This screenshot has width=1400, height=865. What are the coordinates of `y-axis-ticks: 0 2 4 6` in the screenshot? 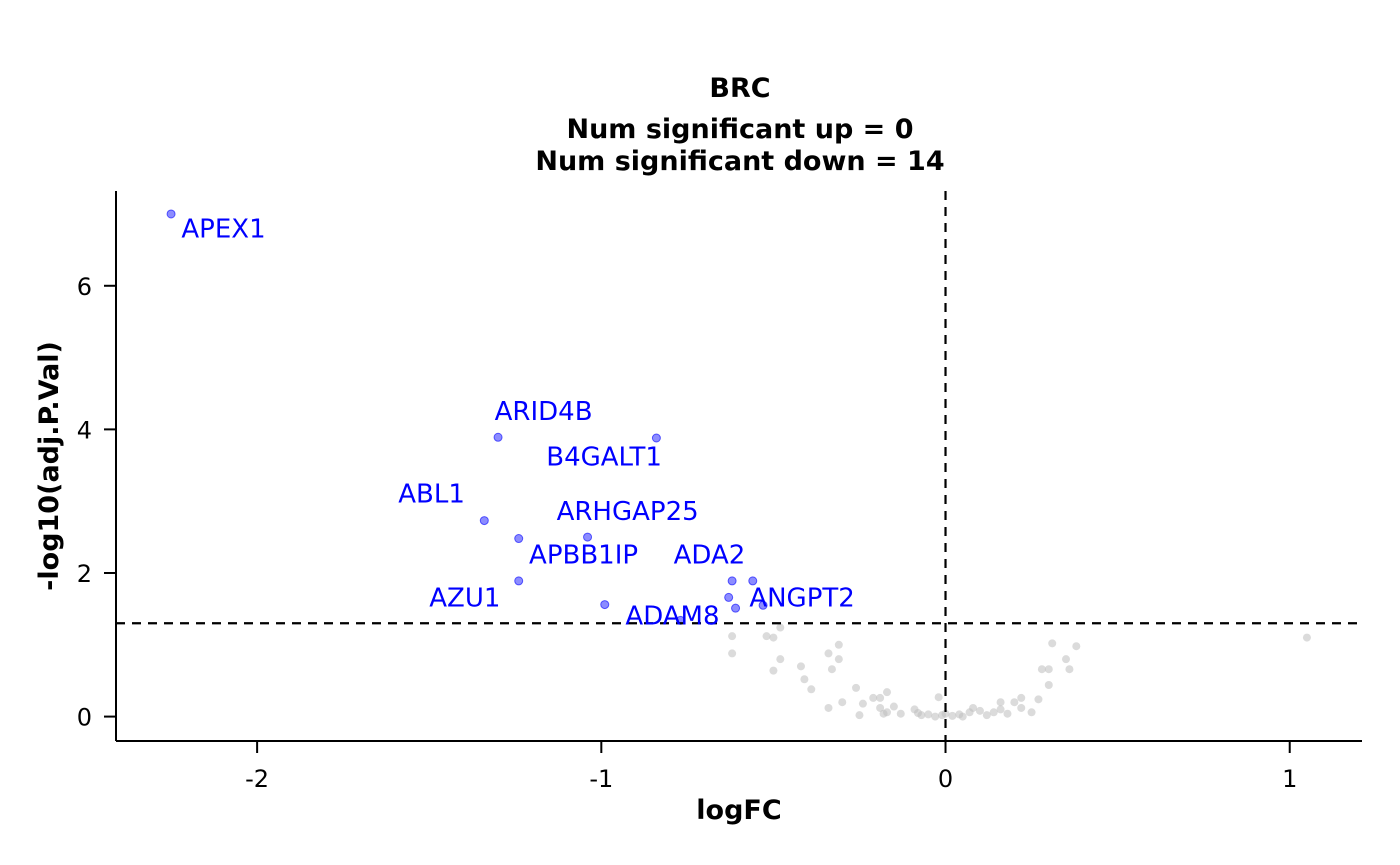 It's located at (96, 502).